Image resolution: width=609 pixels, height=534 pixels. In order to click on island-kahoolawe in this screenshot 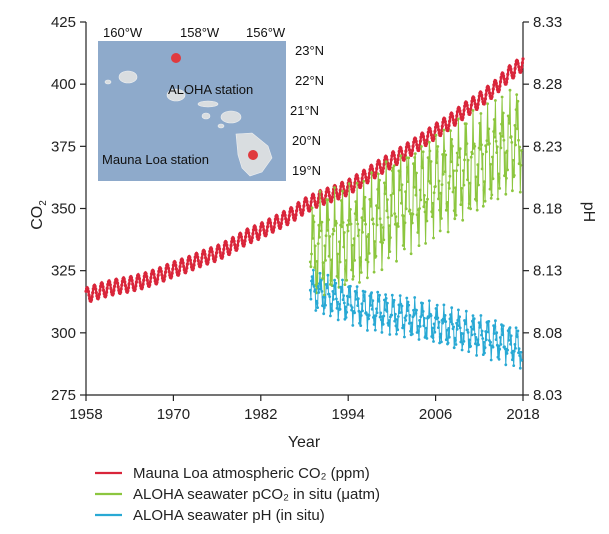, I will do `click(221, 126)`.